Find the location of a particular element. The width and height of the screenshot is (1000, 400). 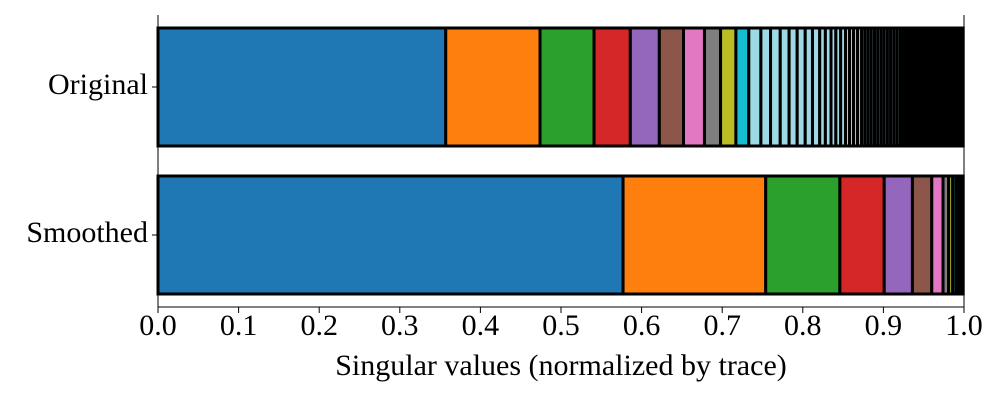

x-tick-label: 0.8 is located at coordinates (803, 325).